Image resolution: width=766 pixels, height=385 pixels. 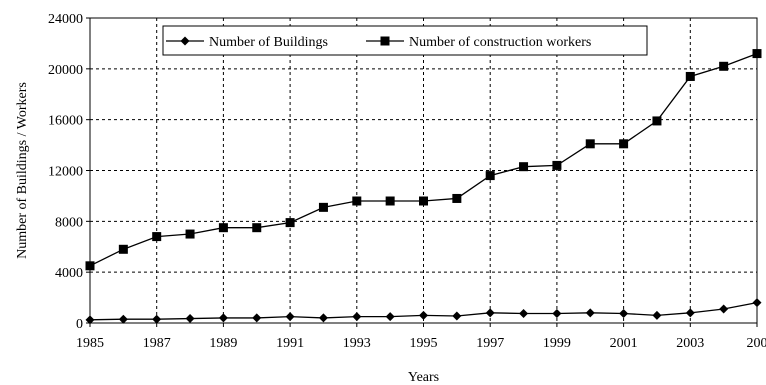 What do you see at coordinates (22, 170) in the screenshot?
I see `y-axis-label: Number of Buildings / Workers` at bounding box center [22, 170].